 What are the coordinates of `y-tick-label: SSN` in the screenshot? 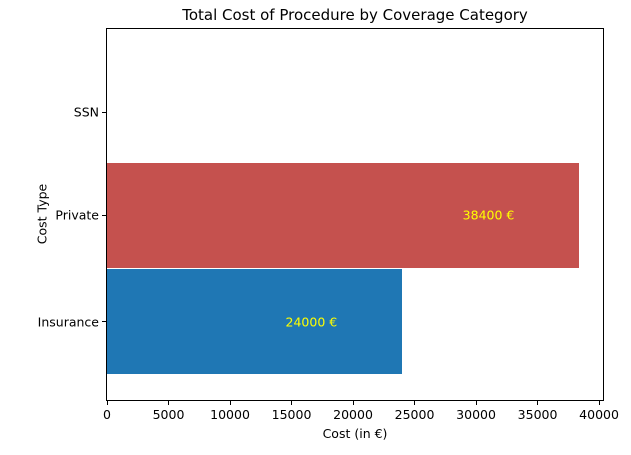 It's located at (86, 112).